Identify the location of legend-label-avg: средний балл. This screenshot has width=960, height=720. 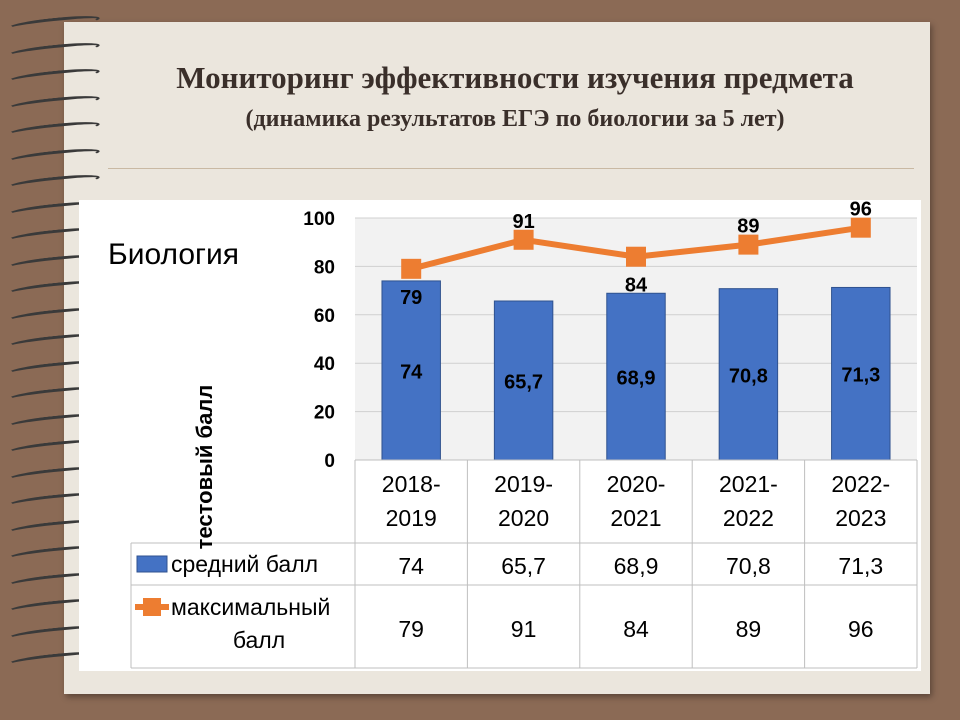
(244, 564).